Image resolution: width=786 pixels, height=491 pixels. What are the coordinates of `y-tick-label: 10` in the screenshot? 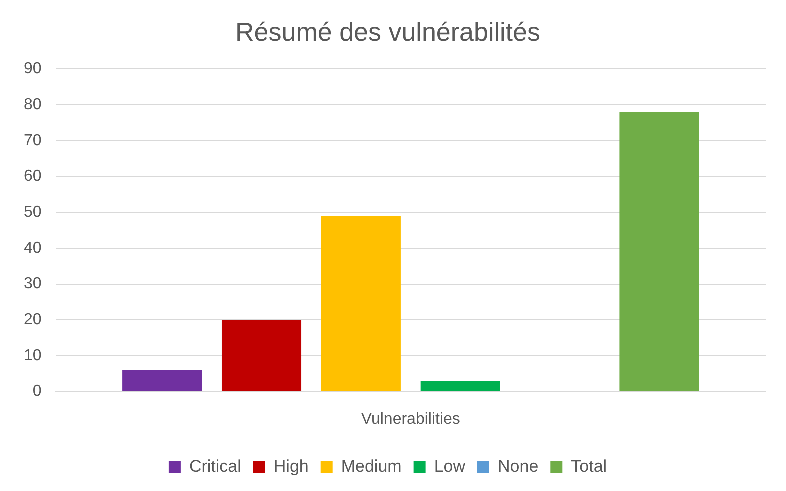 It's located at (33, 355).